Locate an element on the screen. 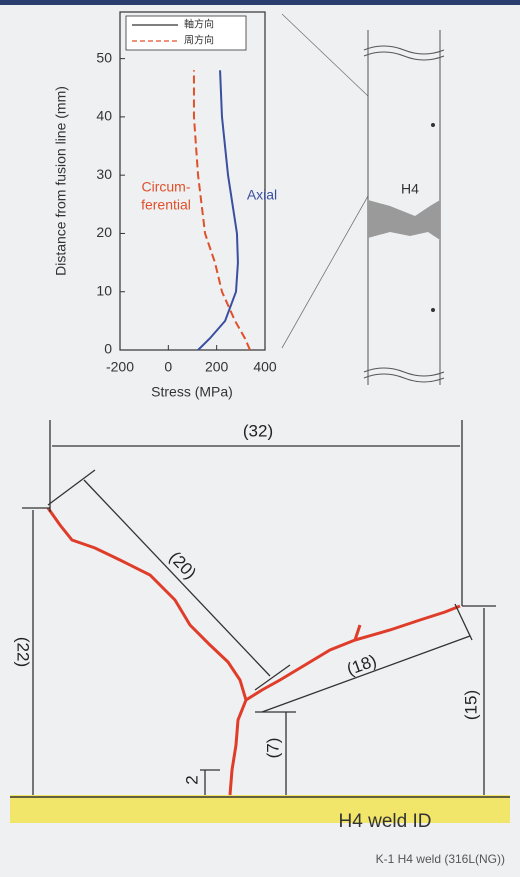 The image size is (520, 877). dimension-label: (15) is located at coordinates (470, 705).